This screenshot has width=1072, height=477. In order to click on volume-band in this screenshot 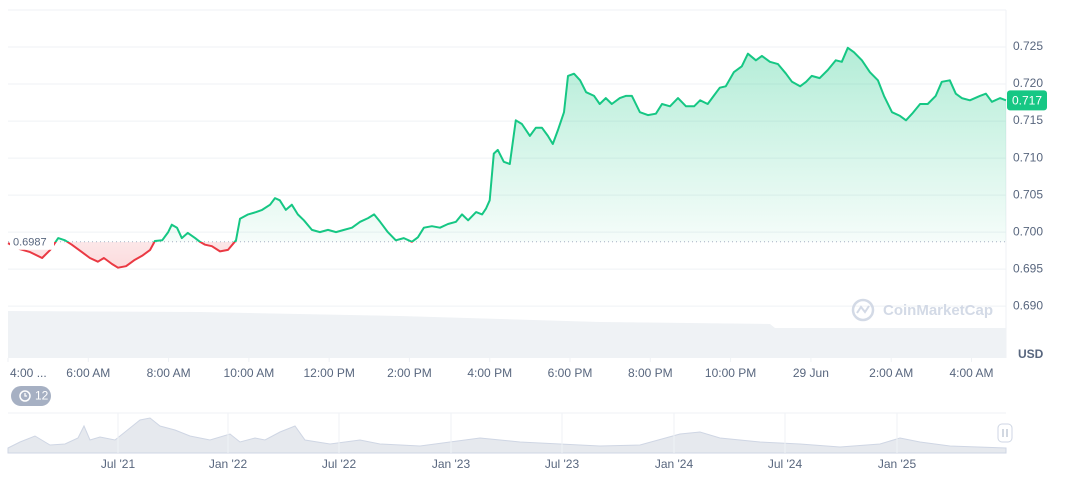, I will do `click(507, 334)`.